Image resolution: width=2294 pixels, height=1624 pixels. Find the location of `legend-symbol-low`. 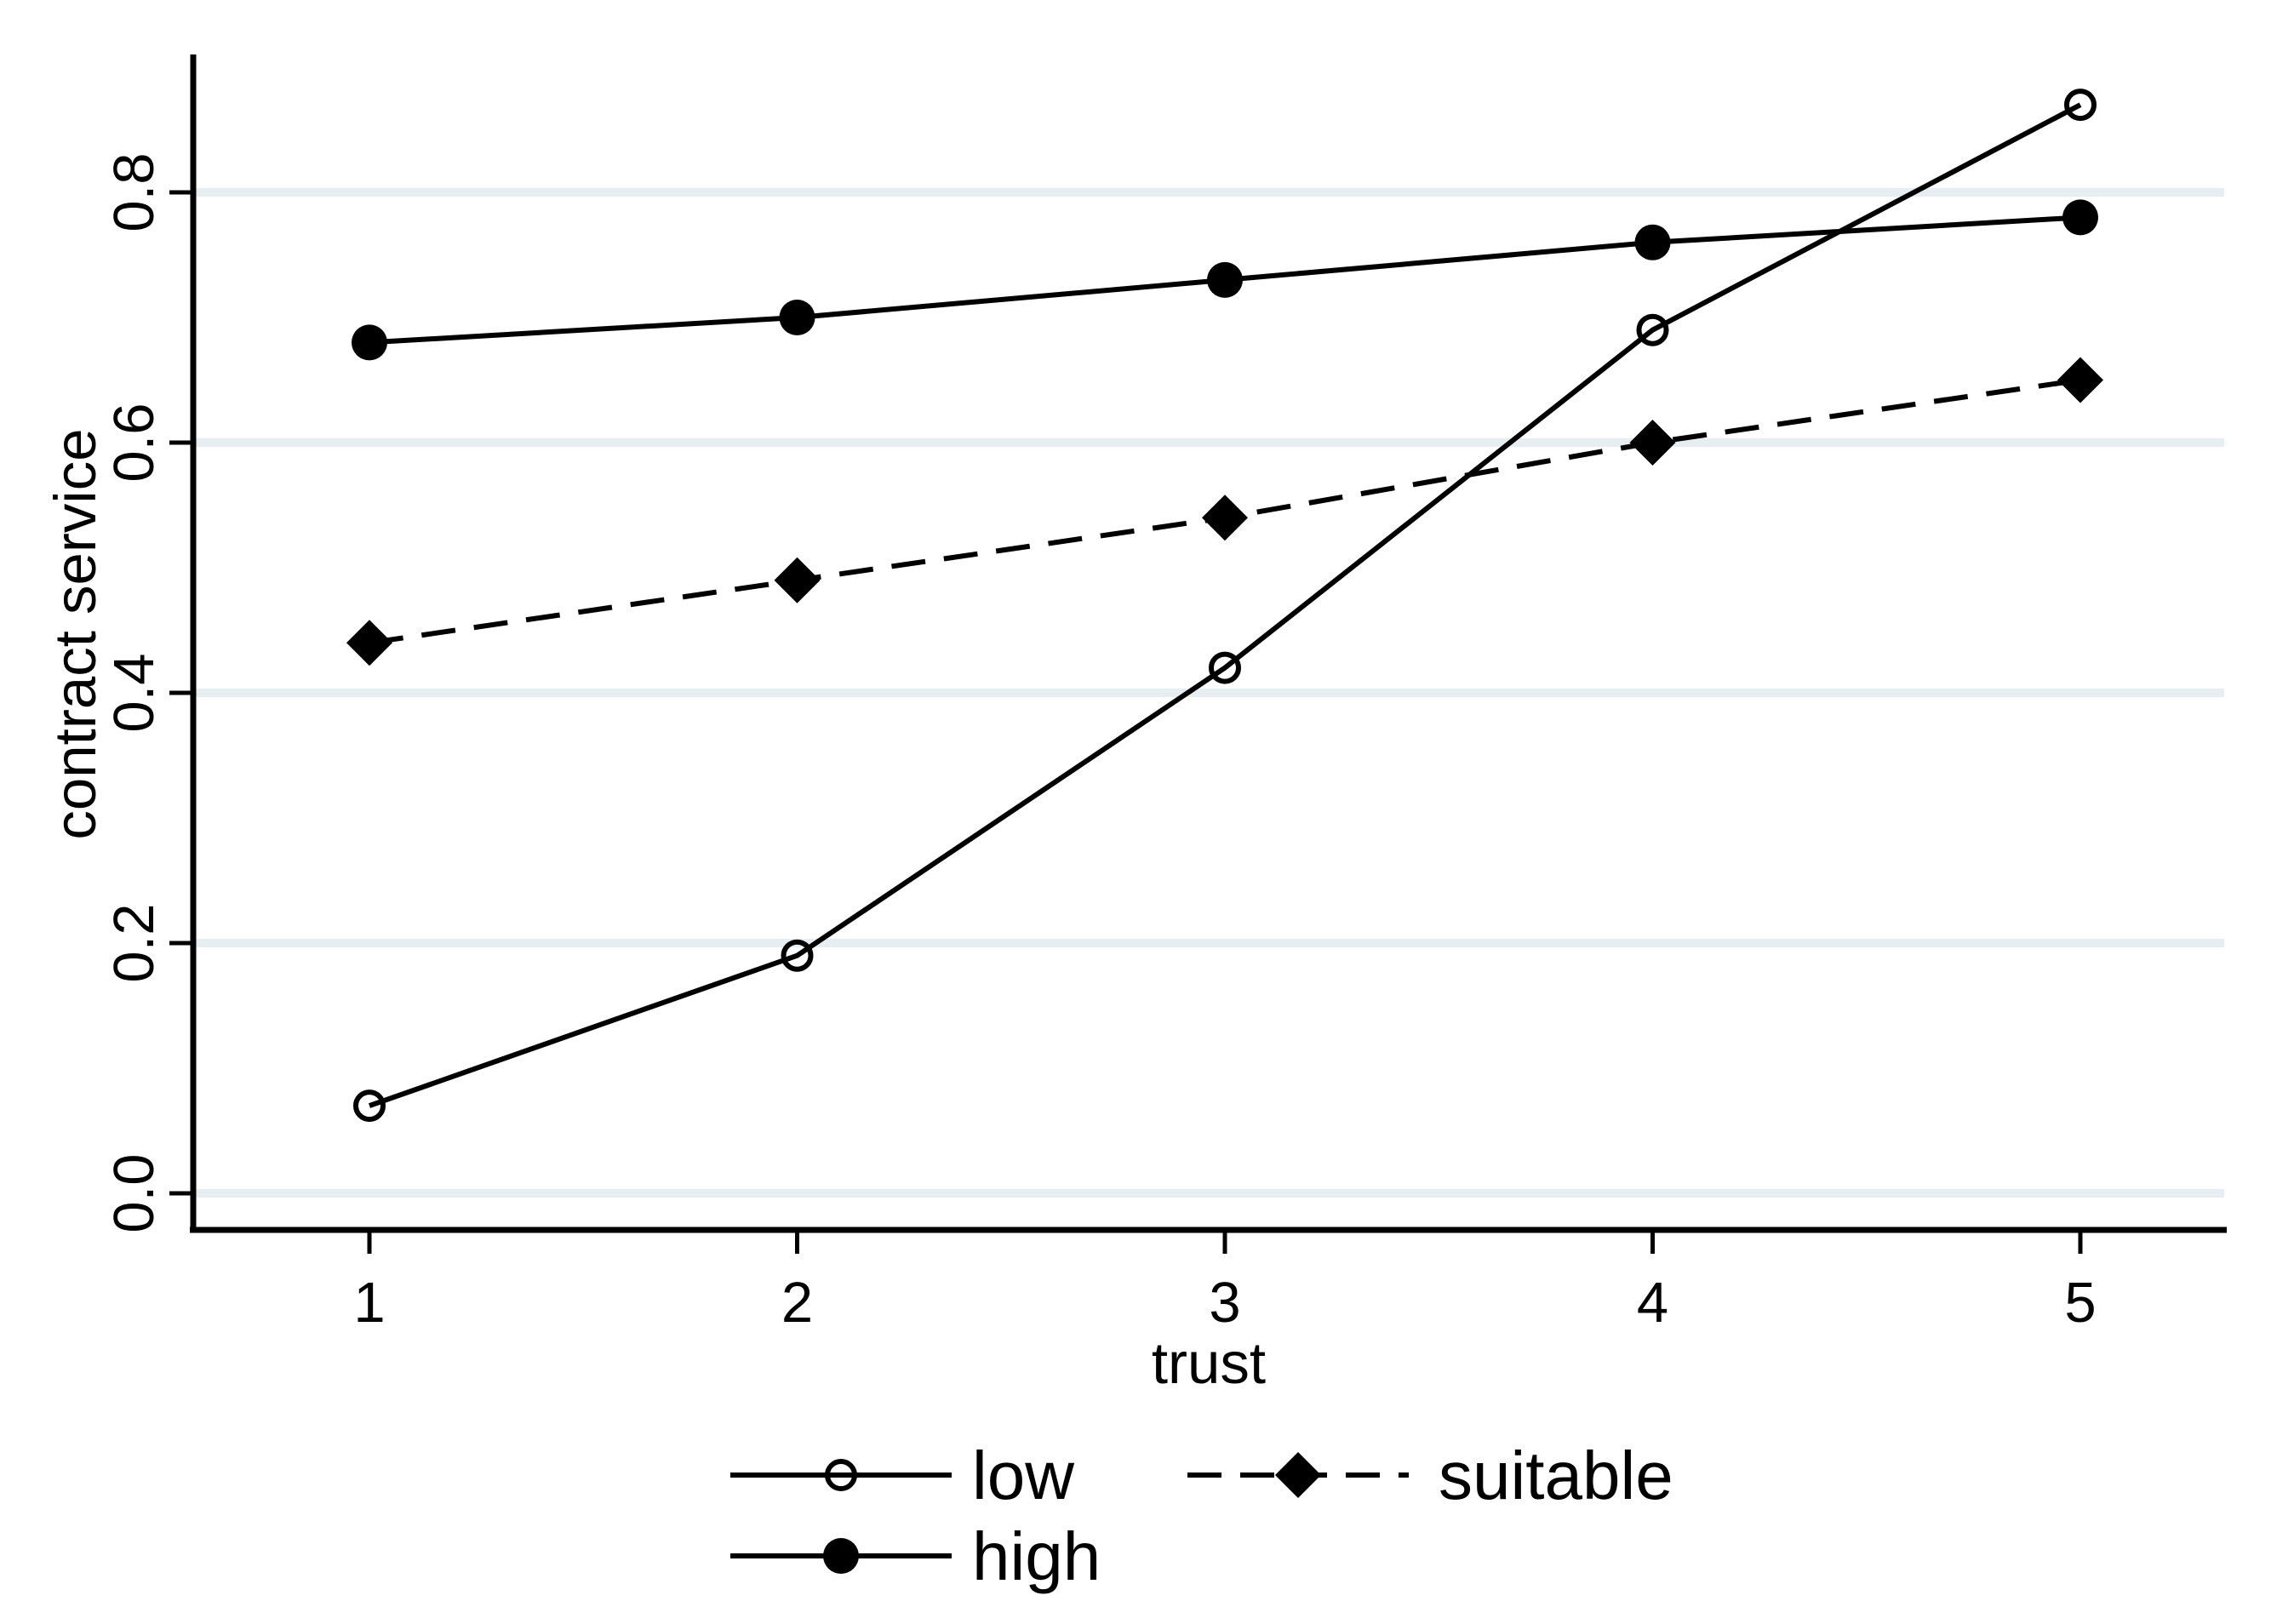

legend-symbol-low is located at coordinates (841, 1475).